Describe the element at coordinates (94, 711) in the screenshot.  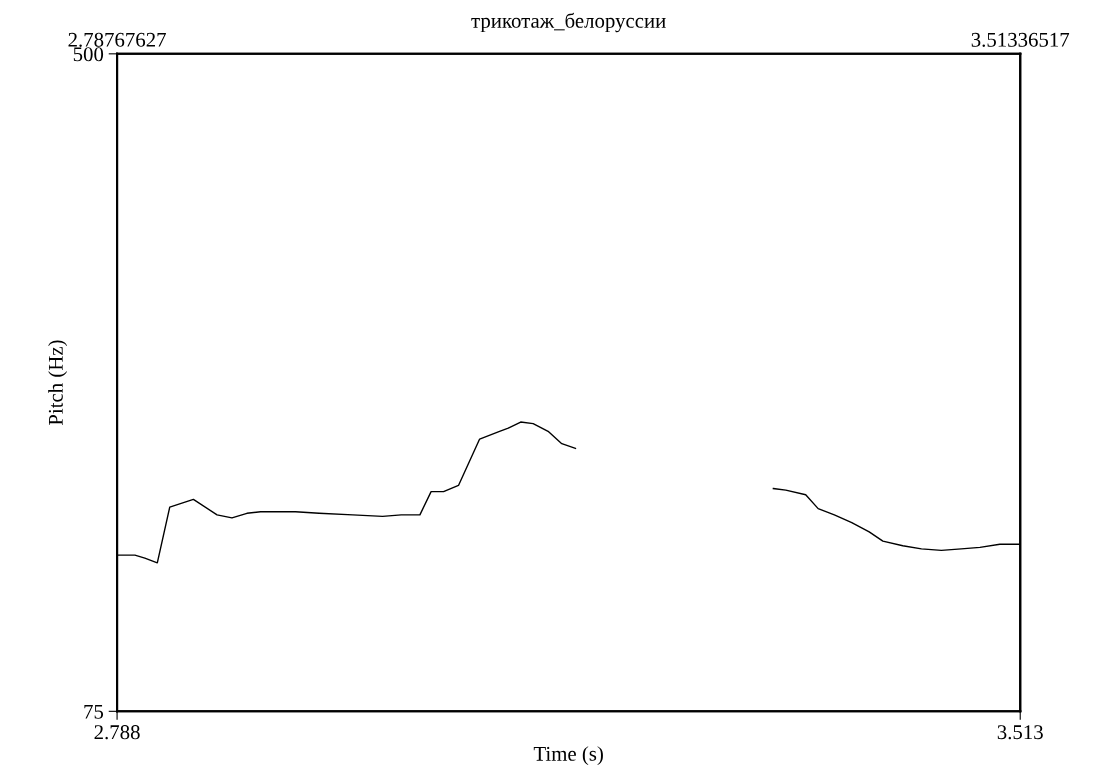
I see `y-tick-label: 75` at that location.